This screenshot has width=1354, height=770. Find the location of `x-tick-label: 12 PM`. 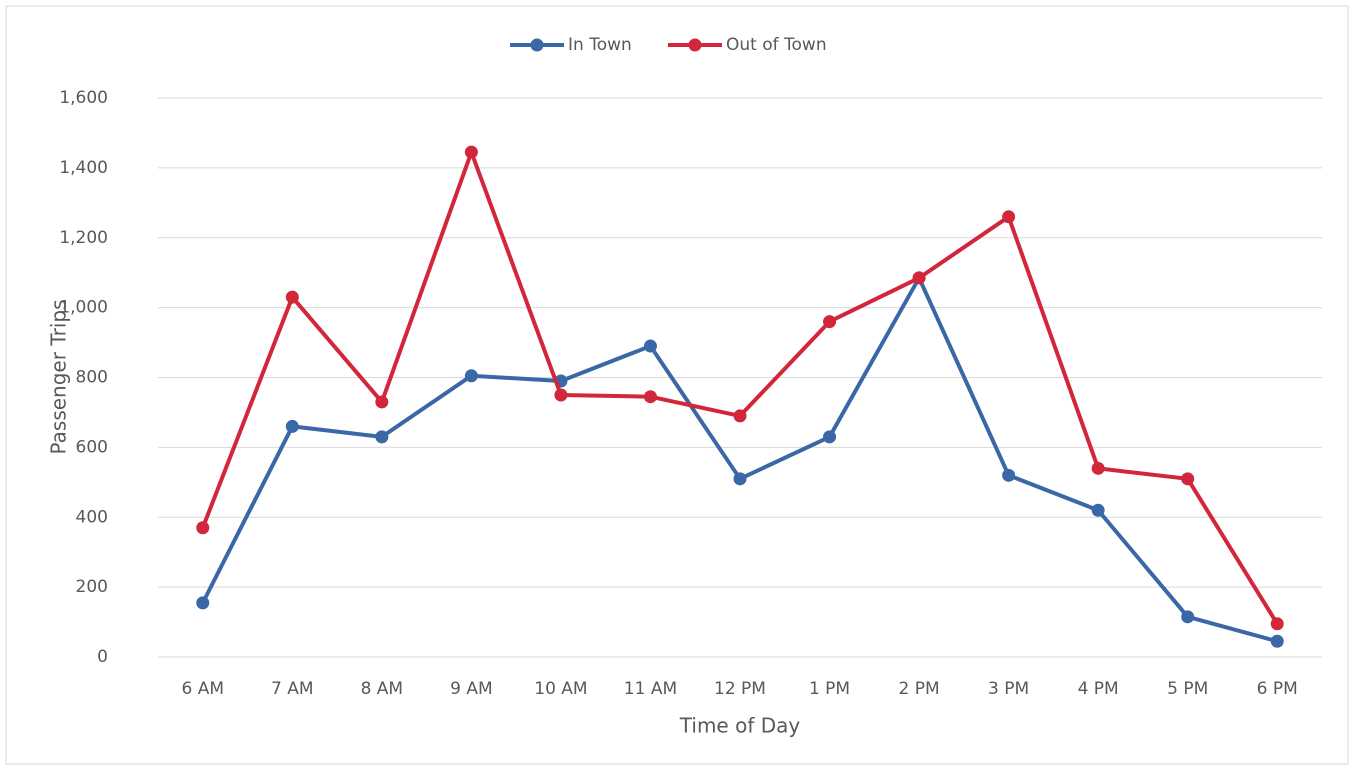

x-tick-label: 12 PM is located at coordinates (740, 689).